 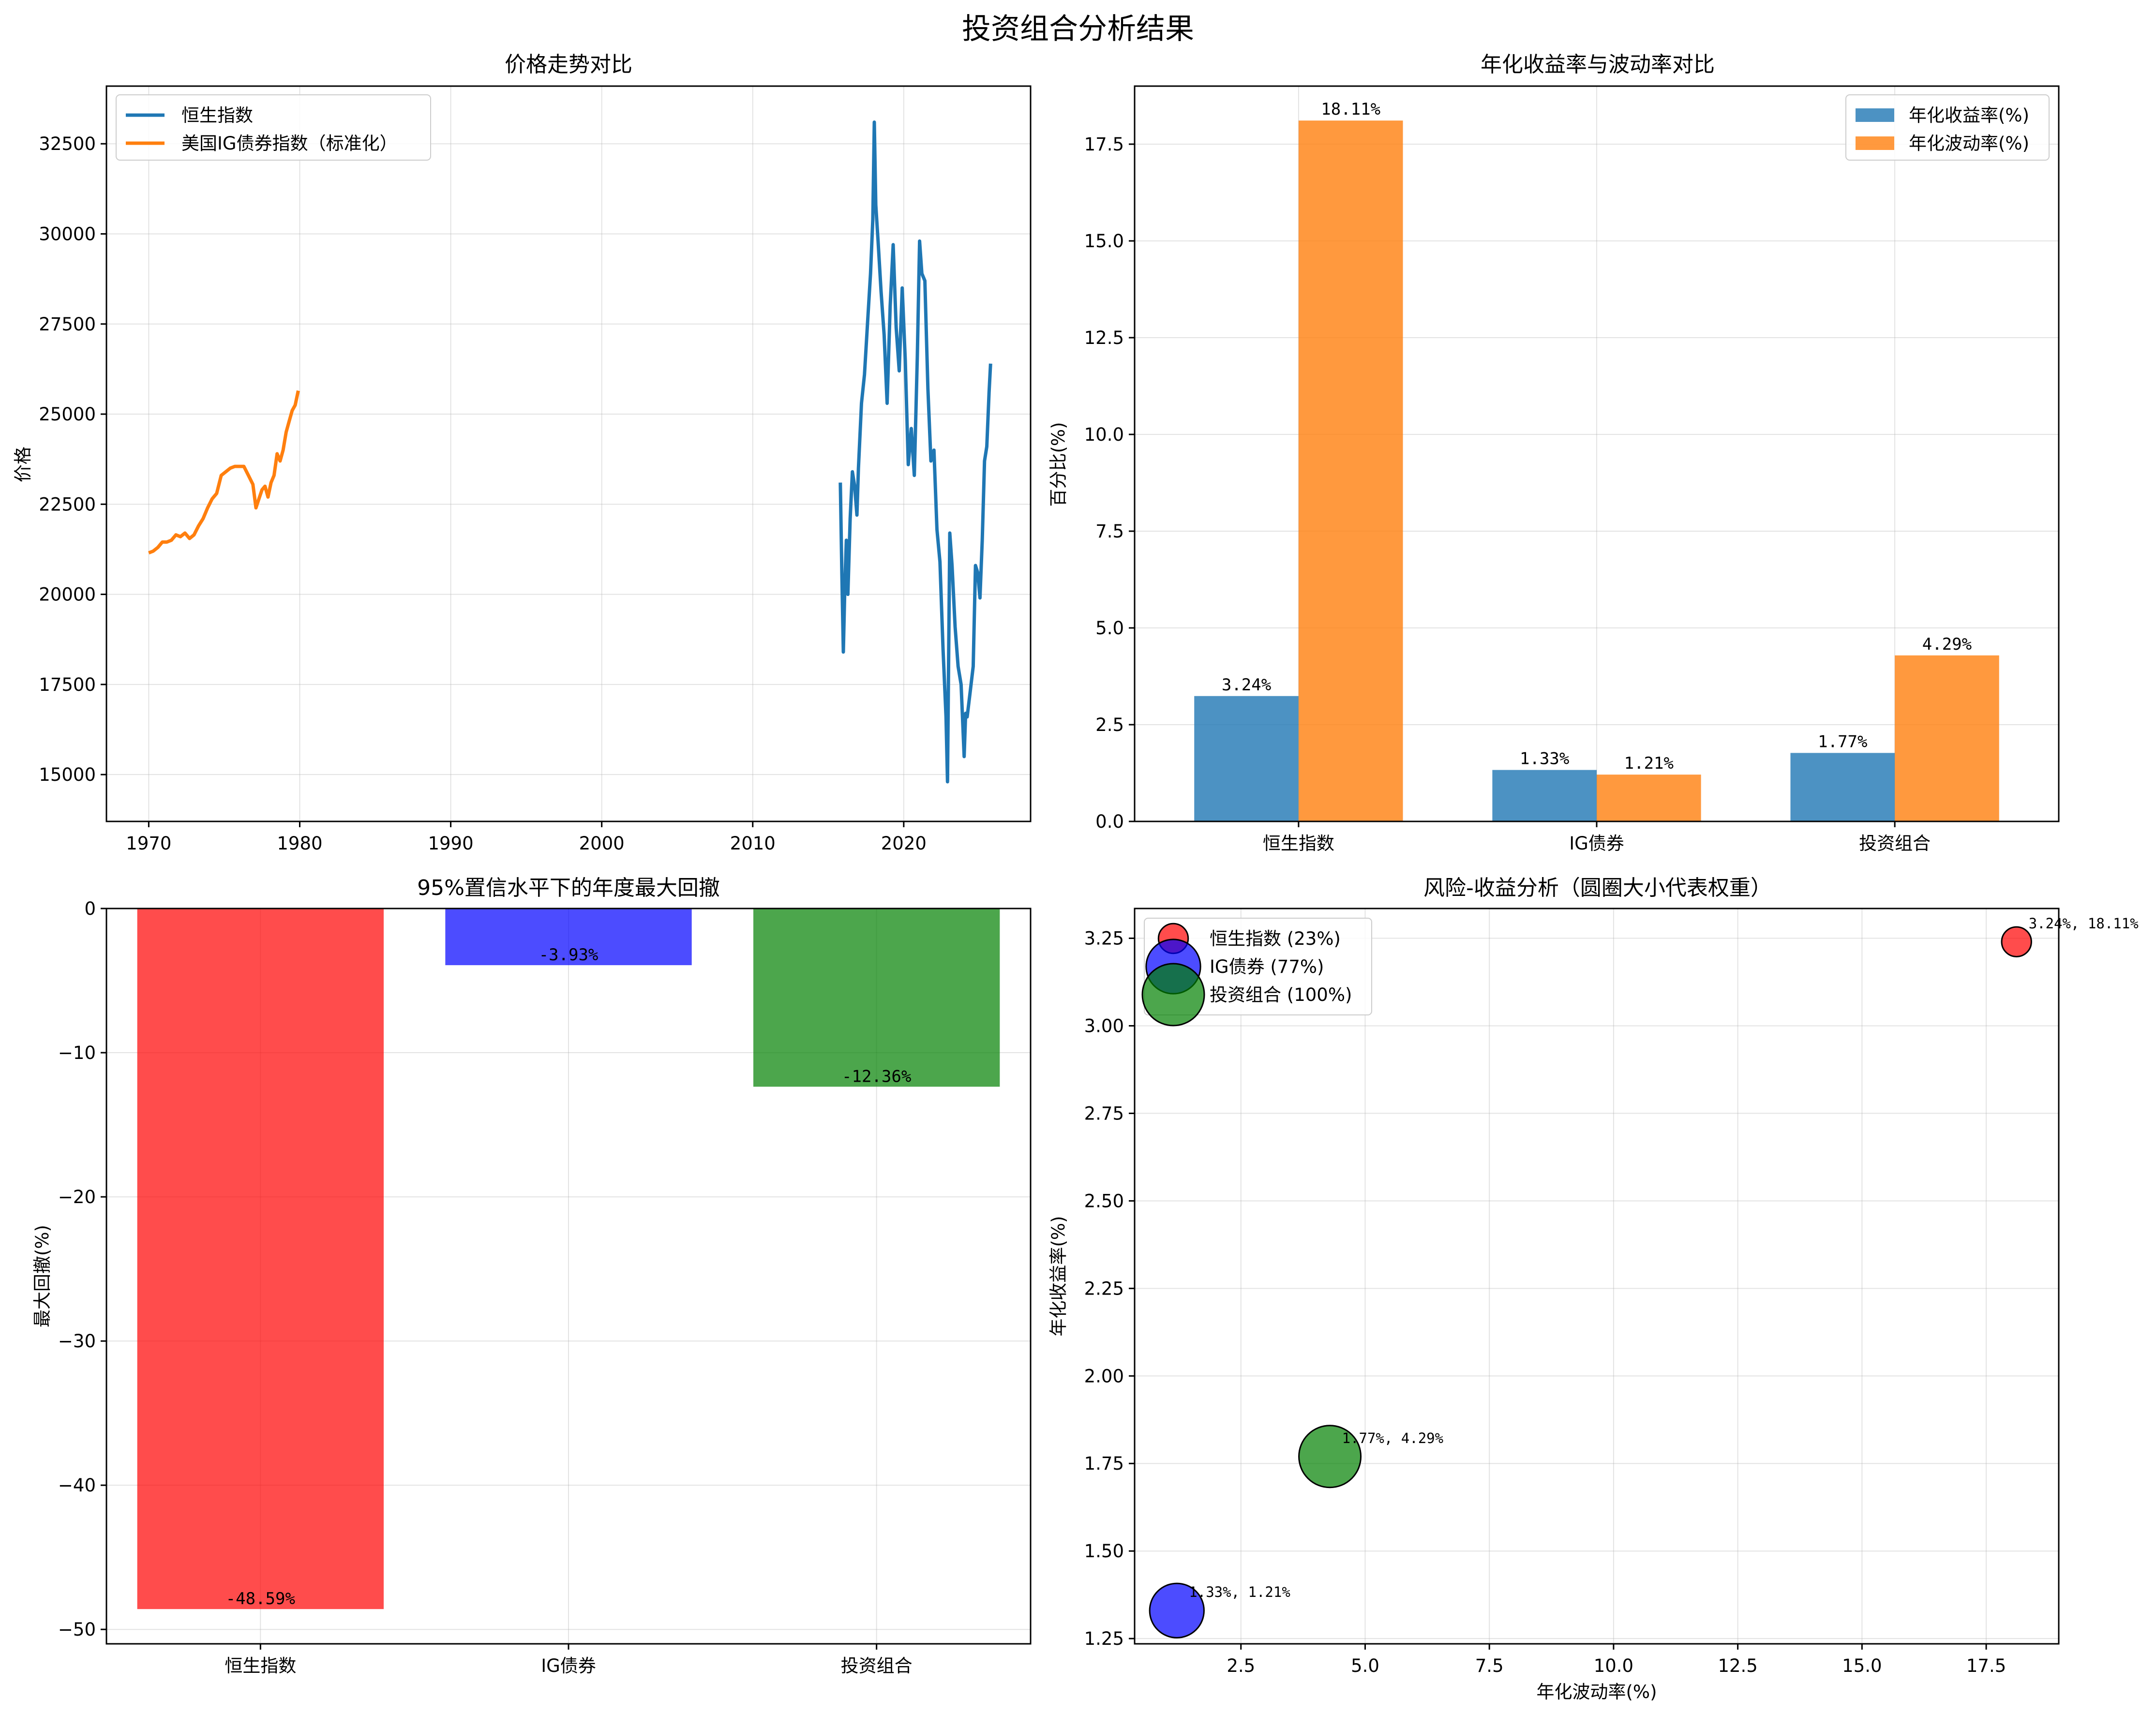 What do you see at coordinates (1104, 1026) in the screenshot?
I see `y-tick-label: 3.00` at bounding box center [1104, 1026].